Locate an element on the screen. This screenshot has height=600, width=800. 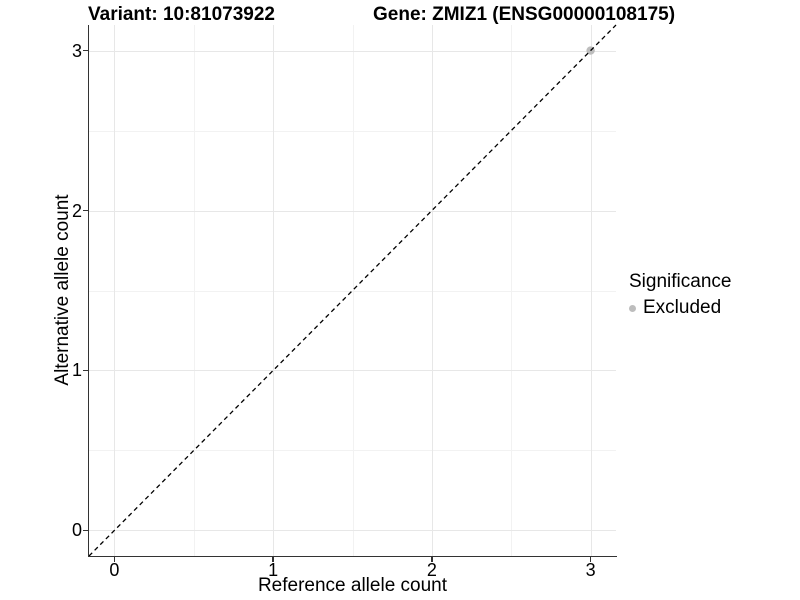
legend: Significance Excluded is located at coordinates (680, 294).